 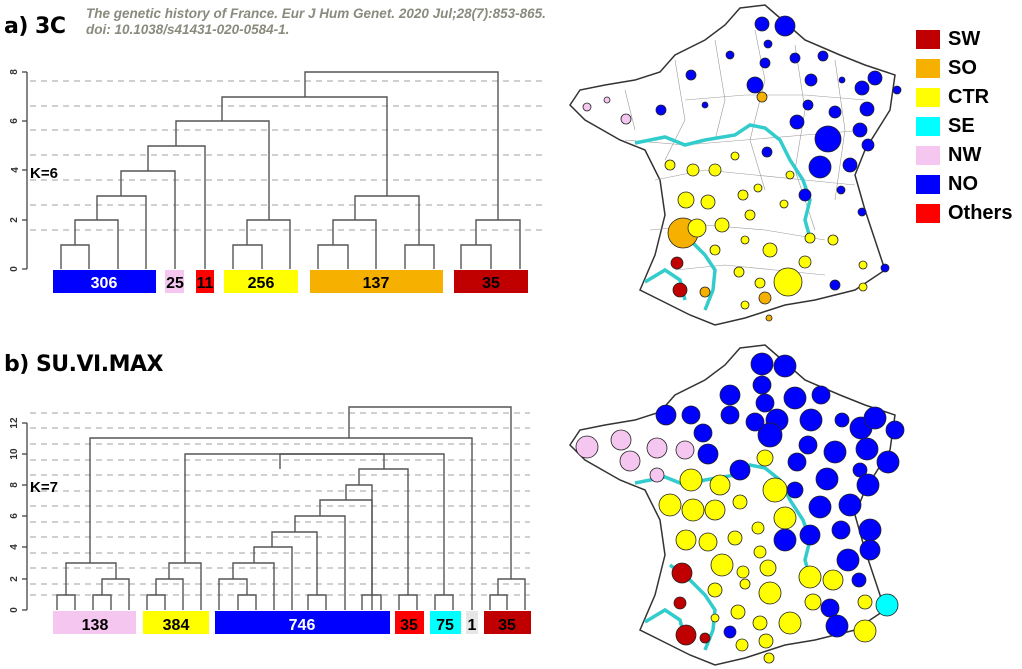 What do you see at coordinates (290, 281) in the screenshot?
I see `cluster-bars: 306 25 11 256 137 35` at bounding box center [290, 281].